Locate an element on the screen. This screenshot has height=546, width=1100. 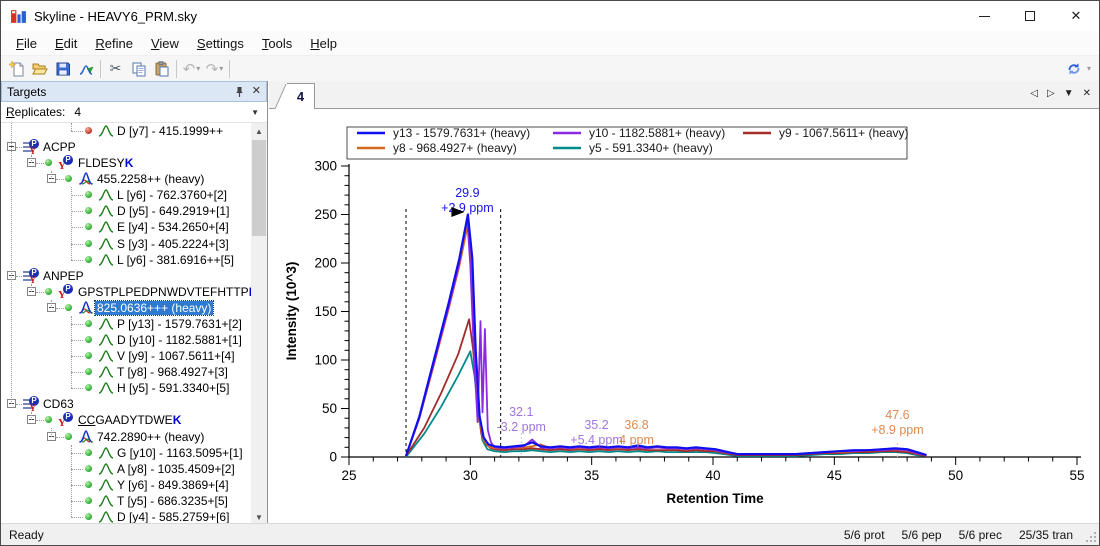
tree-row-transition: V [y9] - 1067.5611+[4] is located at coordinates (125, 356).